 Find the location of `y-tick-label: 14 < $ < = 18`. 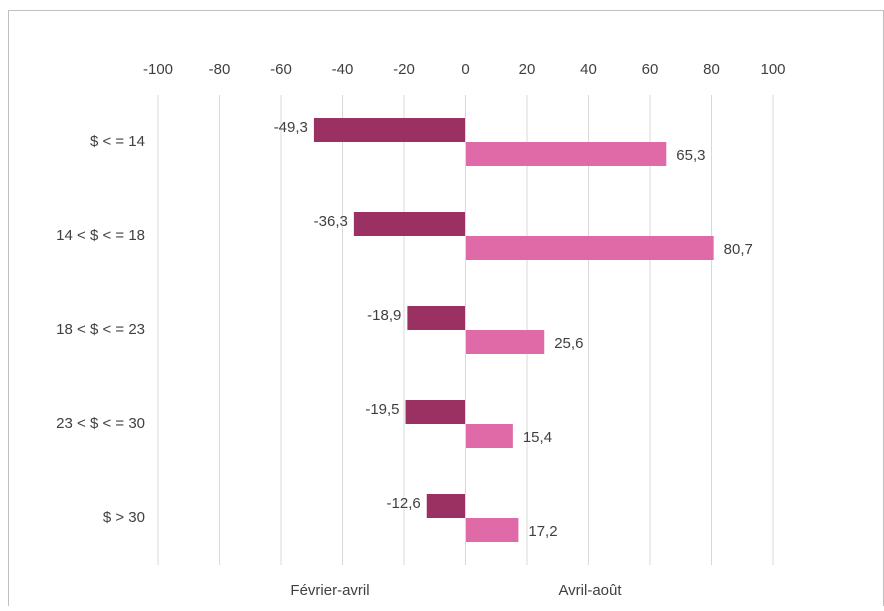

y-tick-label: 14 < $ < = 18 is located at coordinates (100, 235).